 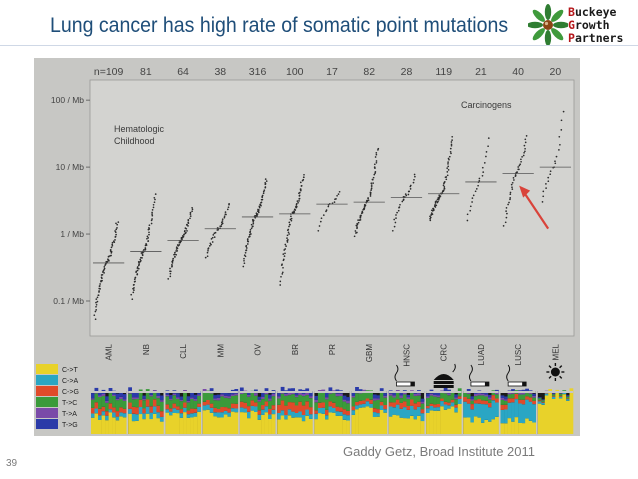 I want to click on legend-swatch, so click(x=47, y=380).